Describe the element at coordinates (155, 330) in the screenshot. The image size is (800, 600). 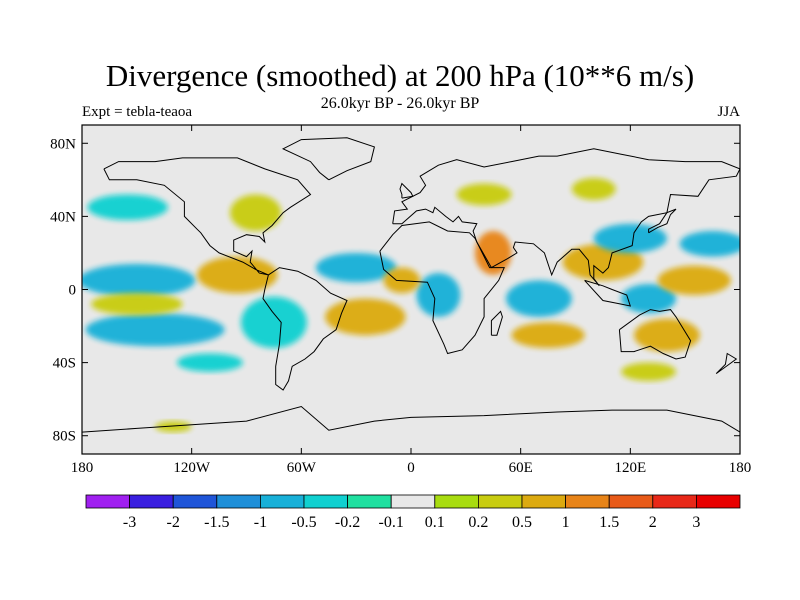
I see `region-pacific-south-band-convergence` at that location.